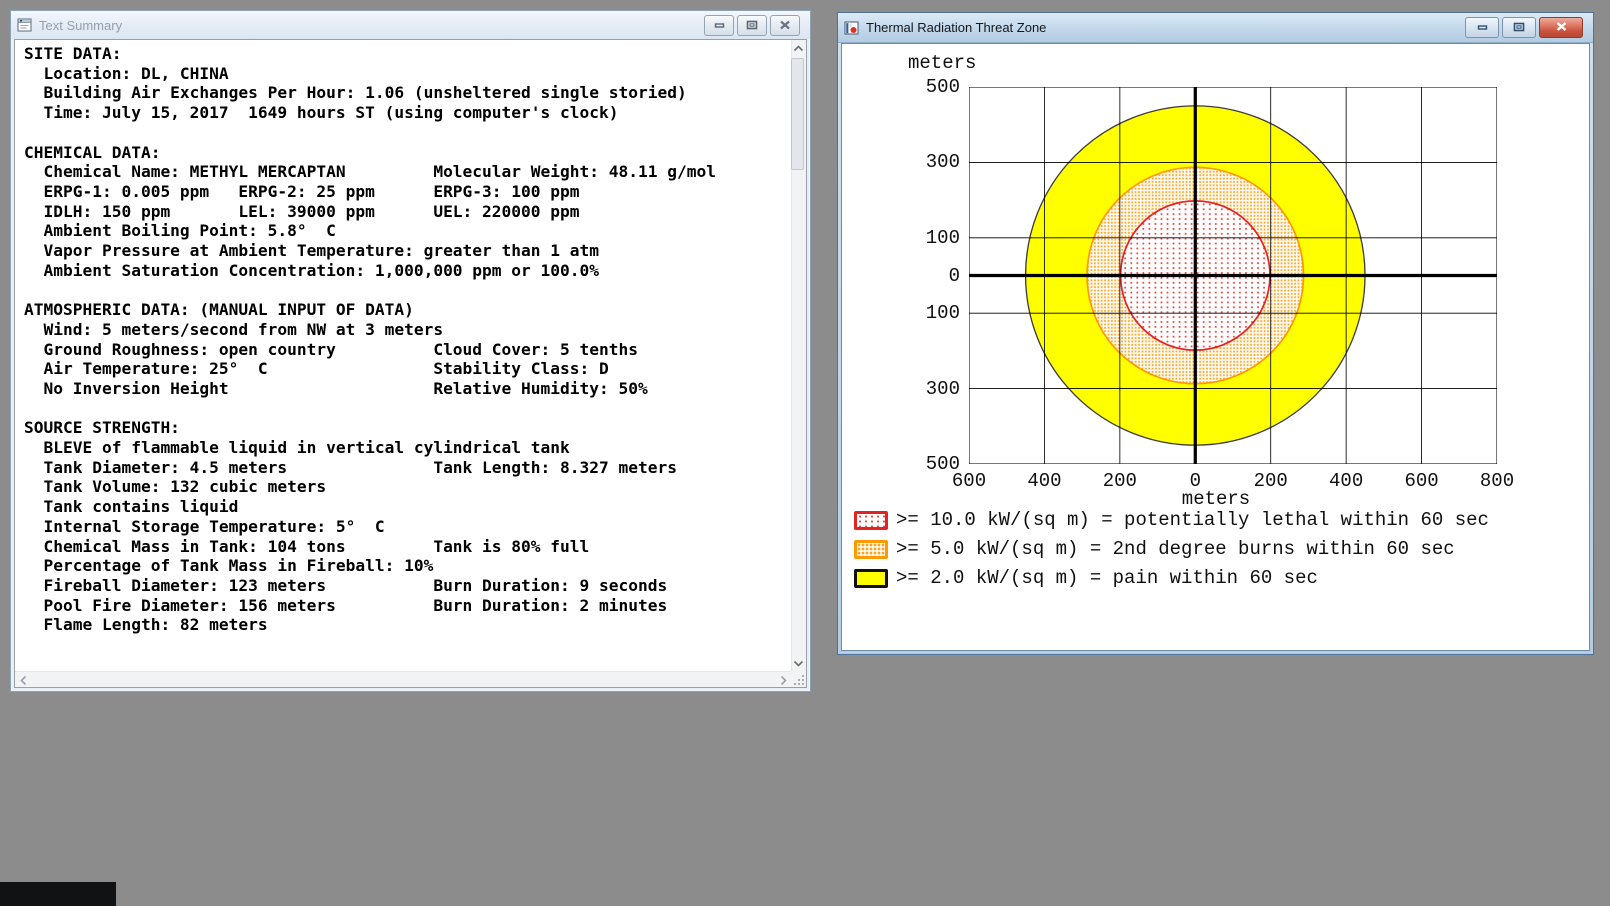 The height and width of the screenshot is (906, 1610). I want to click on document-window-icon, so click(25, 25).